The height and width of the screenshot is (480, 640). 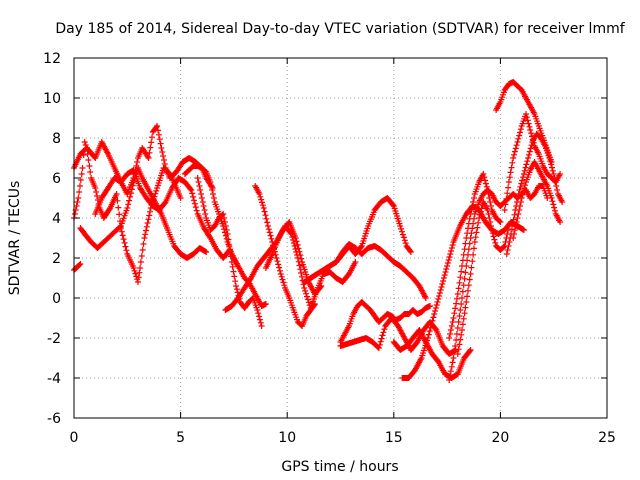 I want to click on y-tick-label: 0, so click(x=56, y=299).